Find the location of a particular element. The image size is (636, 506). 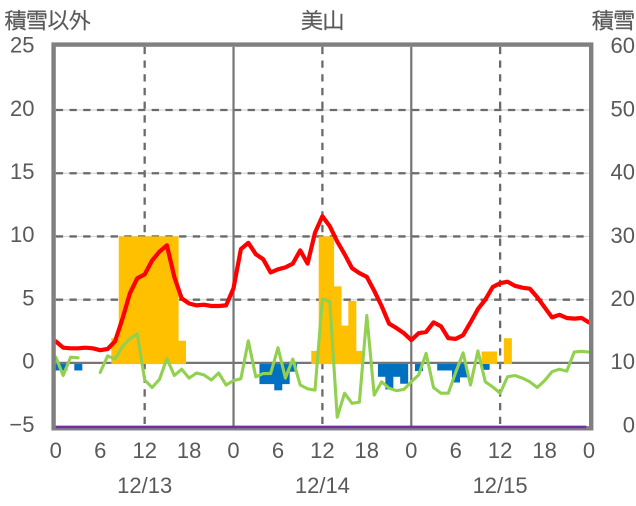

svg-text: 50 is located at coordinates (623, 108).